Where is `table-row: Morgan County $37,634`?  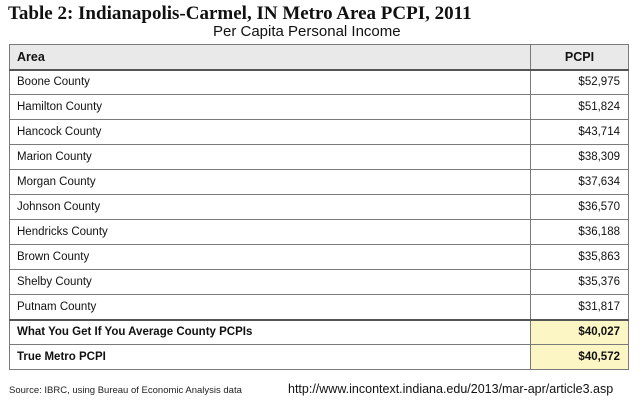 table-row: Morgan County $37,634 is located at coordinates (319, 182).